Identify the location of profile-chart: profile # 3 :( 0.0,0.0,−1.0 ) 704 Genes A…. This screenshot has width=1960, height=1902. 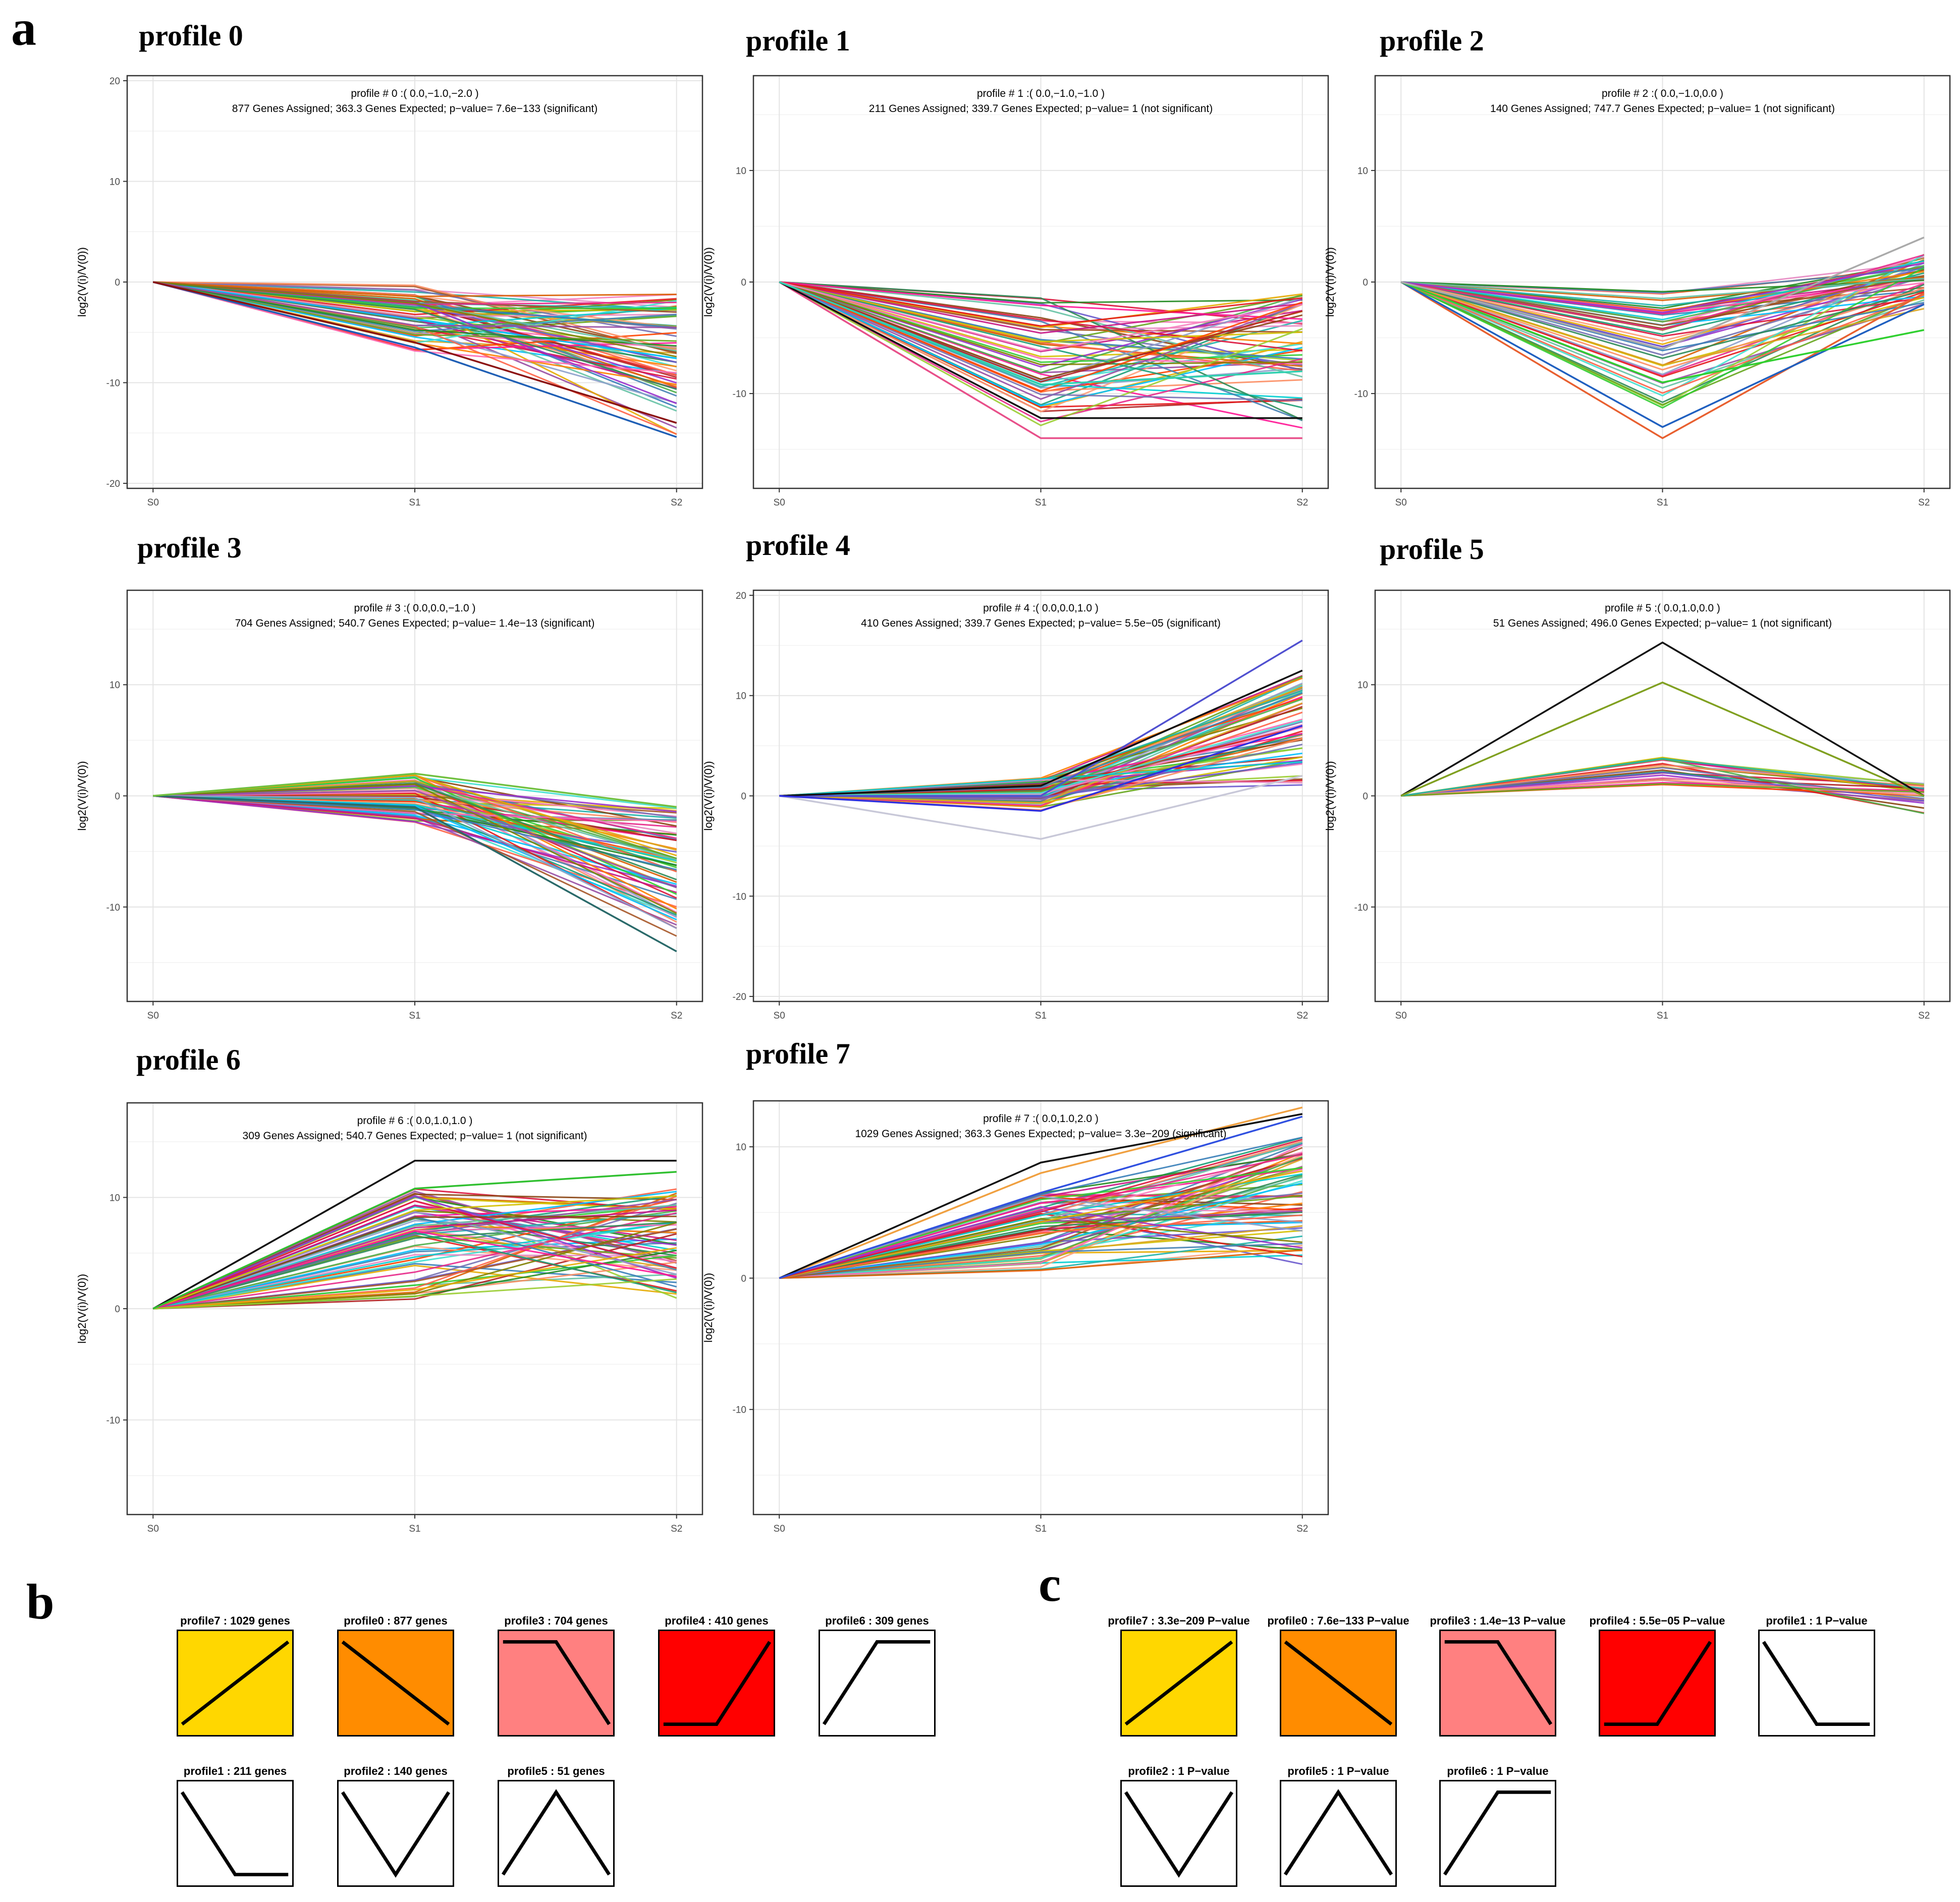
(389, 805).